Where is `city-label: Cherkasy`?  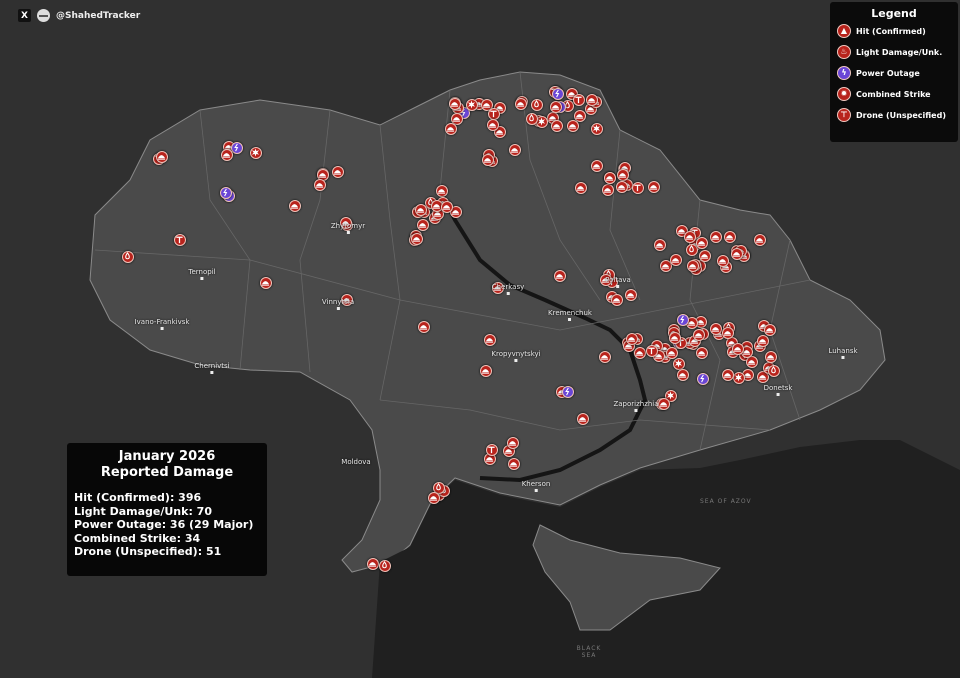 city-label: Cherkasy is located at coordinates (508, 289).